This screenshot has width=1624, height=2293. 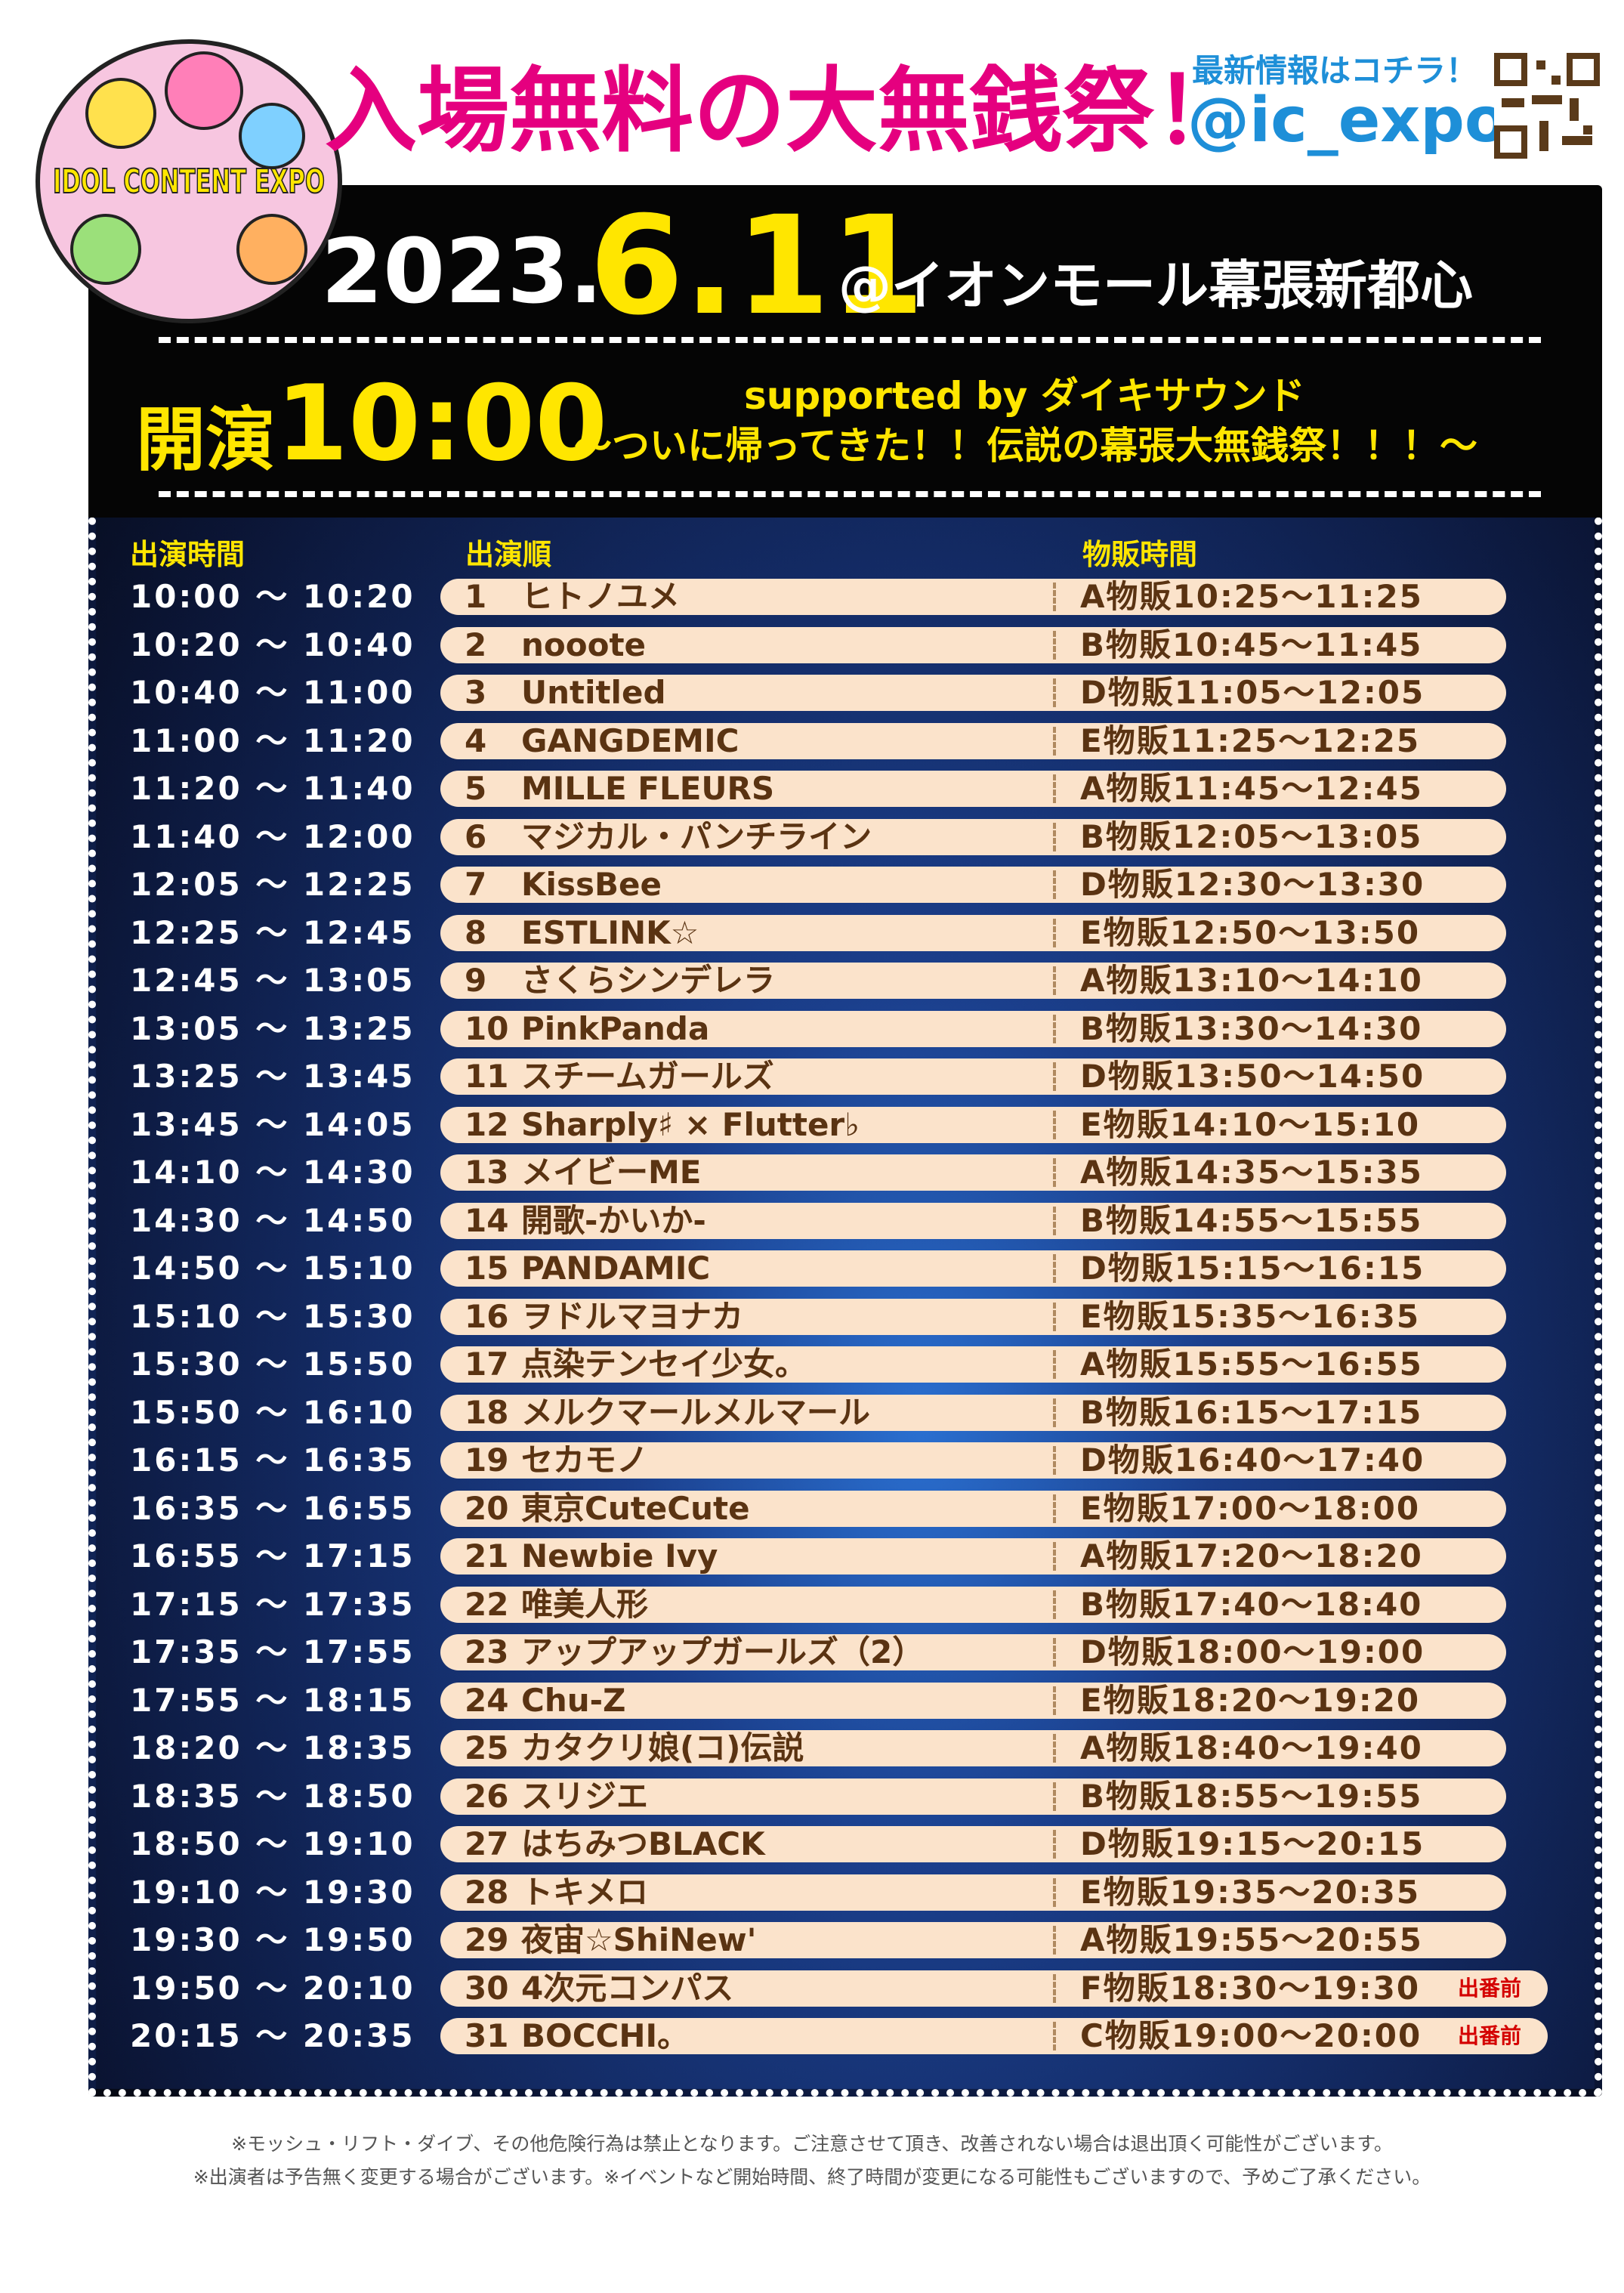 I want to click on time-slot: 10:00 ～ 10:20, so click(x=272, y=596).